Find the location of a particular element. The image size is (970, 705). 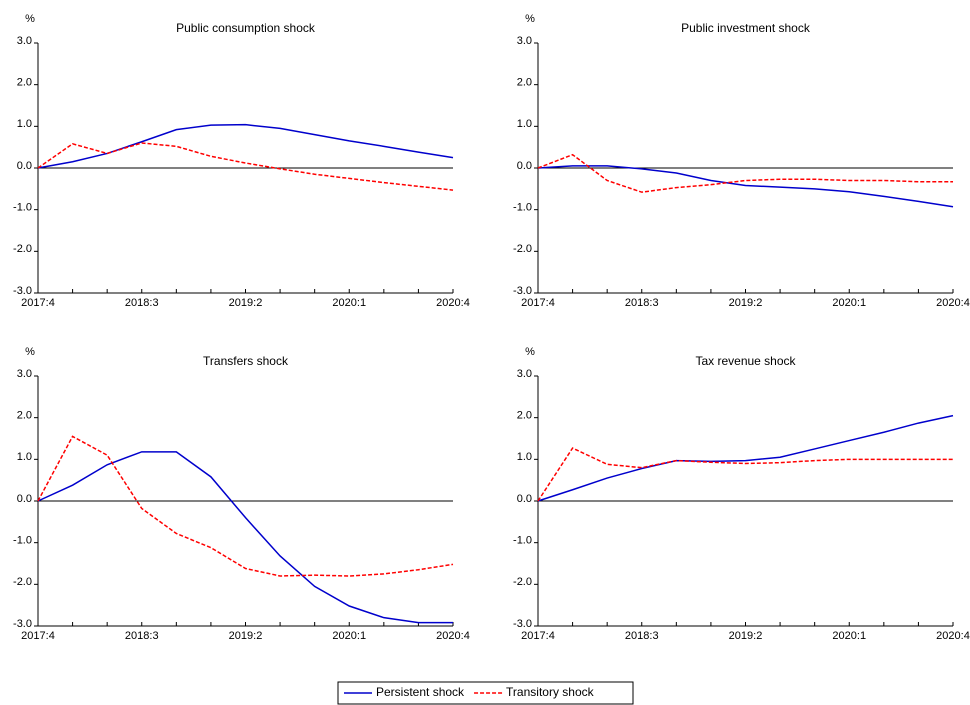

legend-label: Transitory shock is located at coordinates (550, 692).